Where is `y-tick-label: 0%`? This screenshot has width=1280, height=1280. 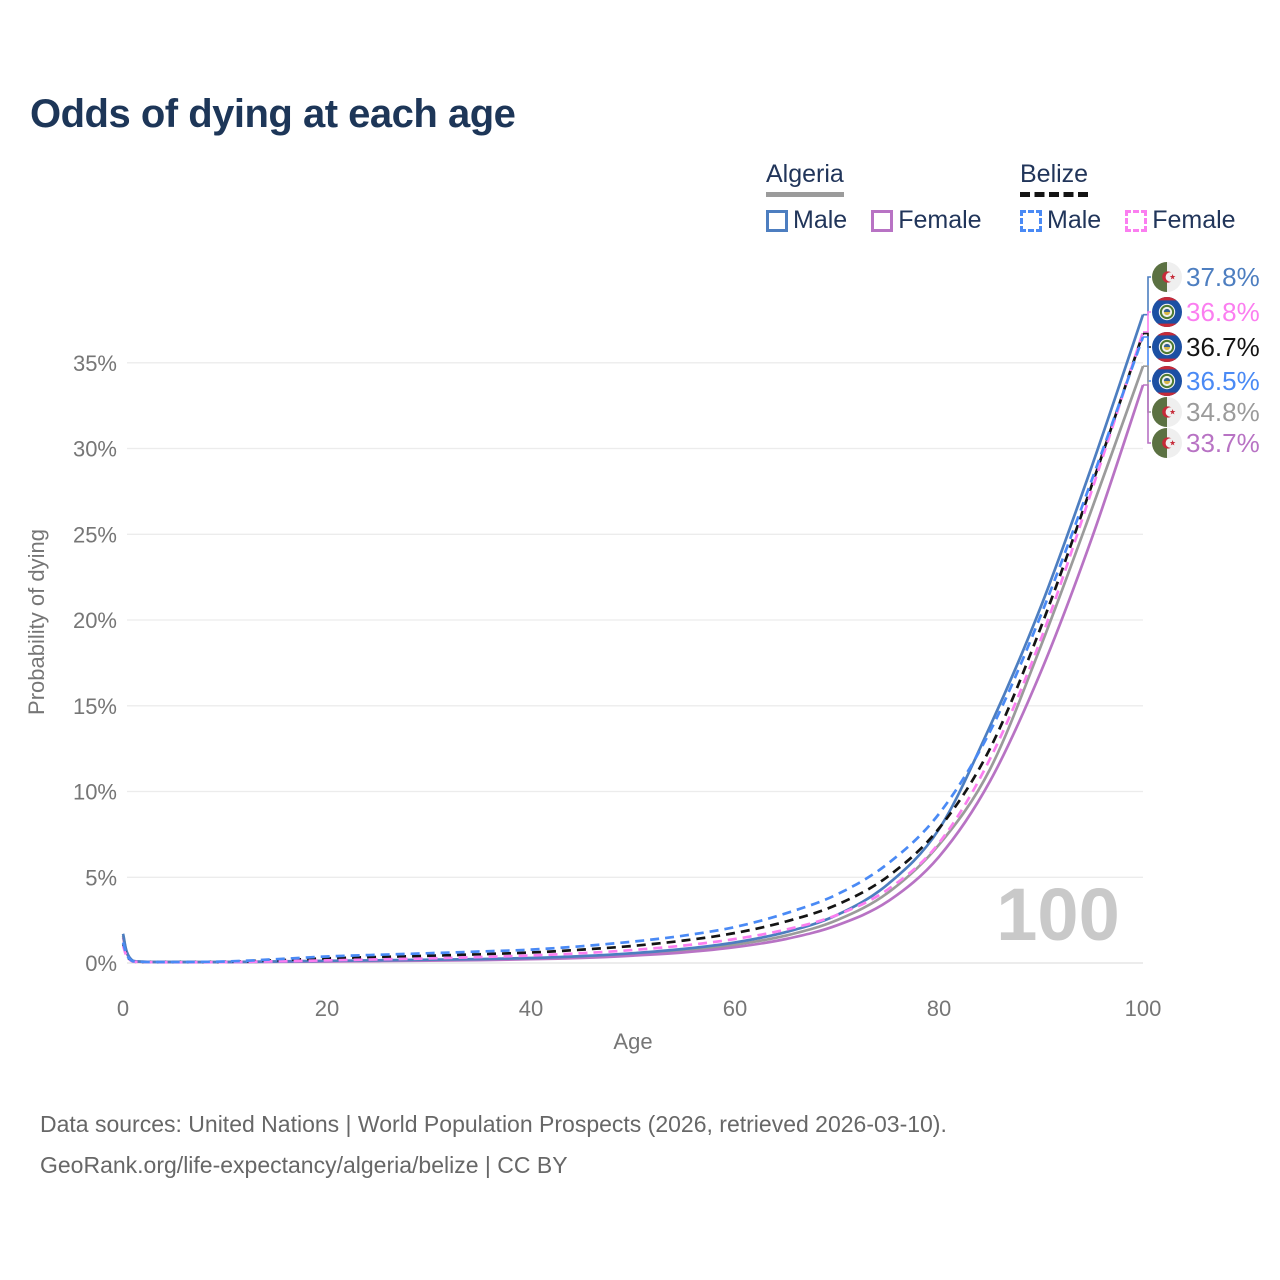
y-tick-label: 0% is located at coordinates (101, 963).